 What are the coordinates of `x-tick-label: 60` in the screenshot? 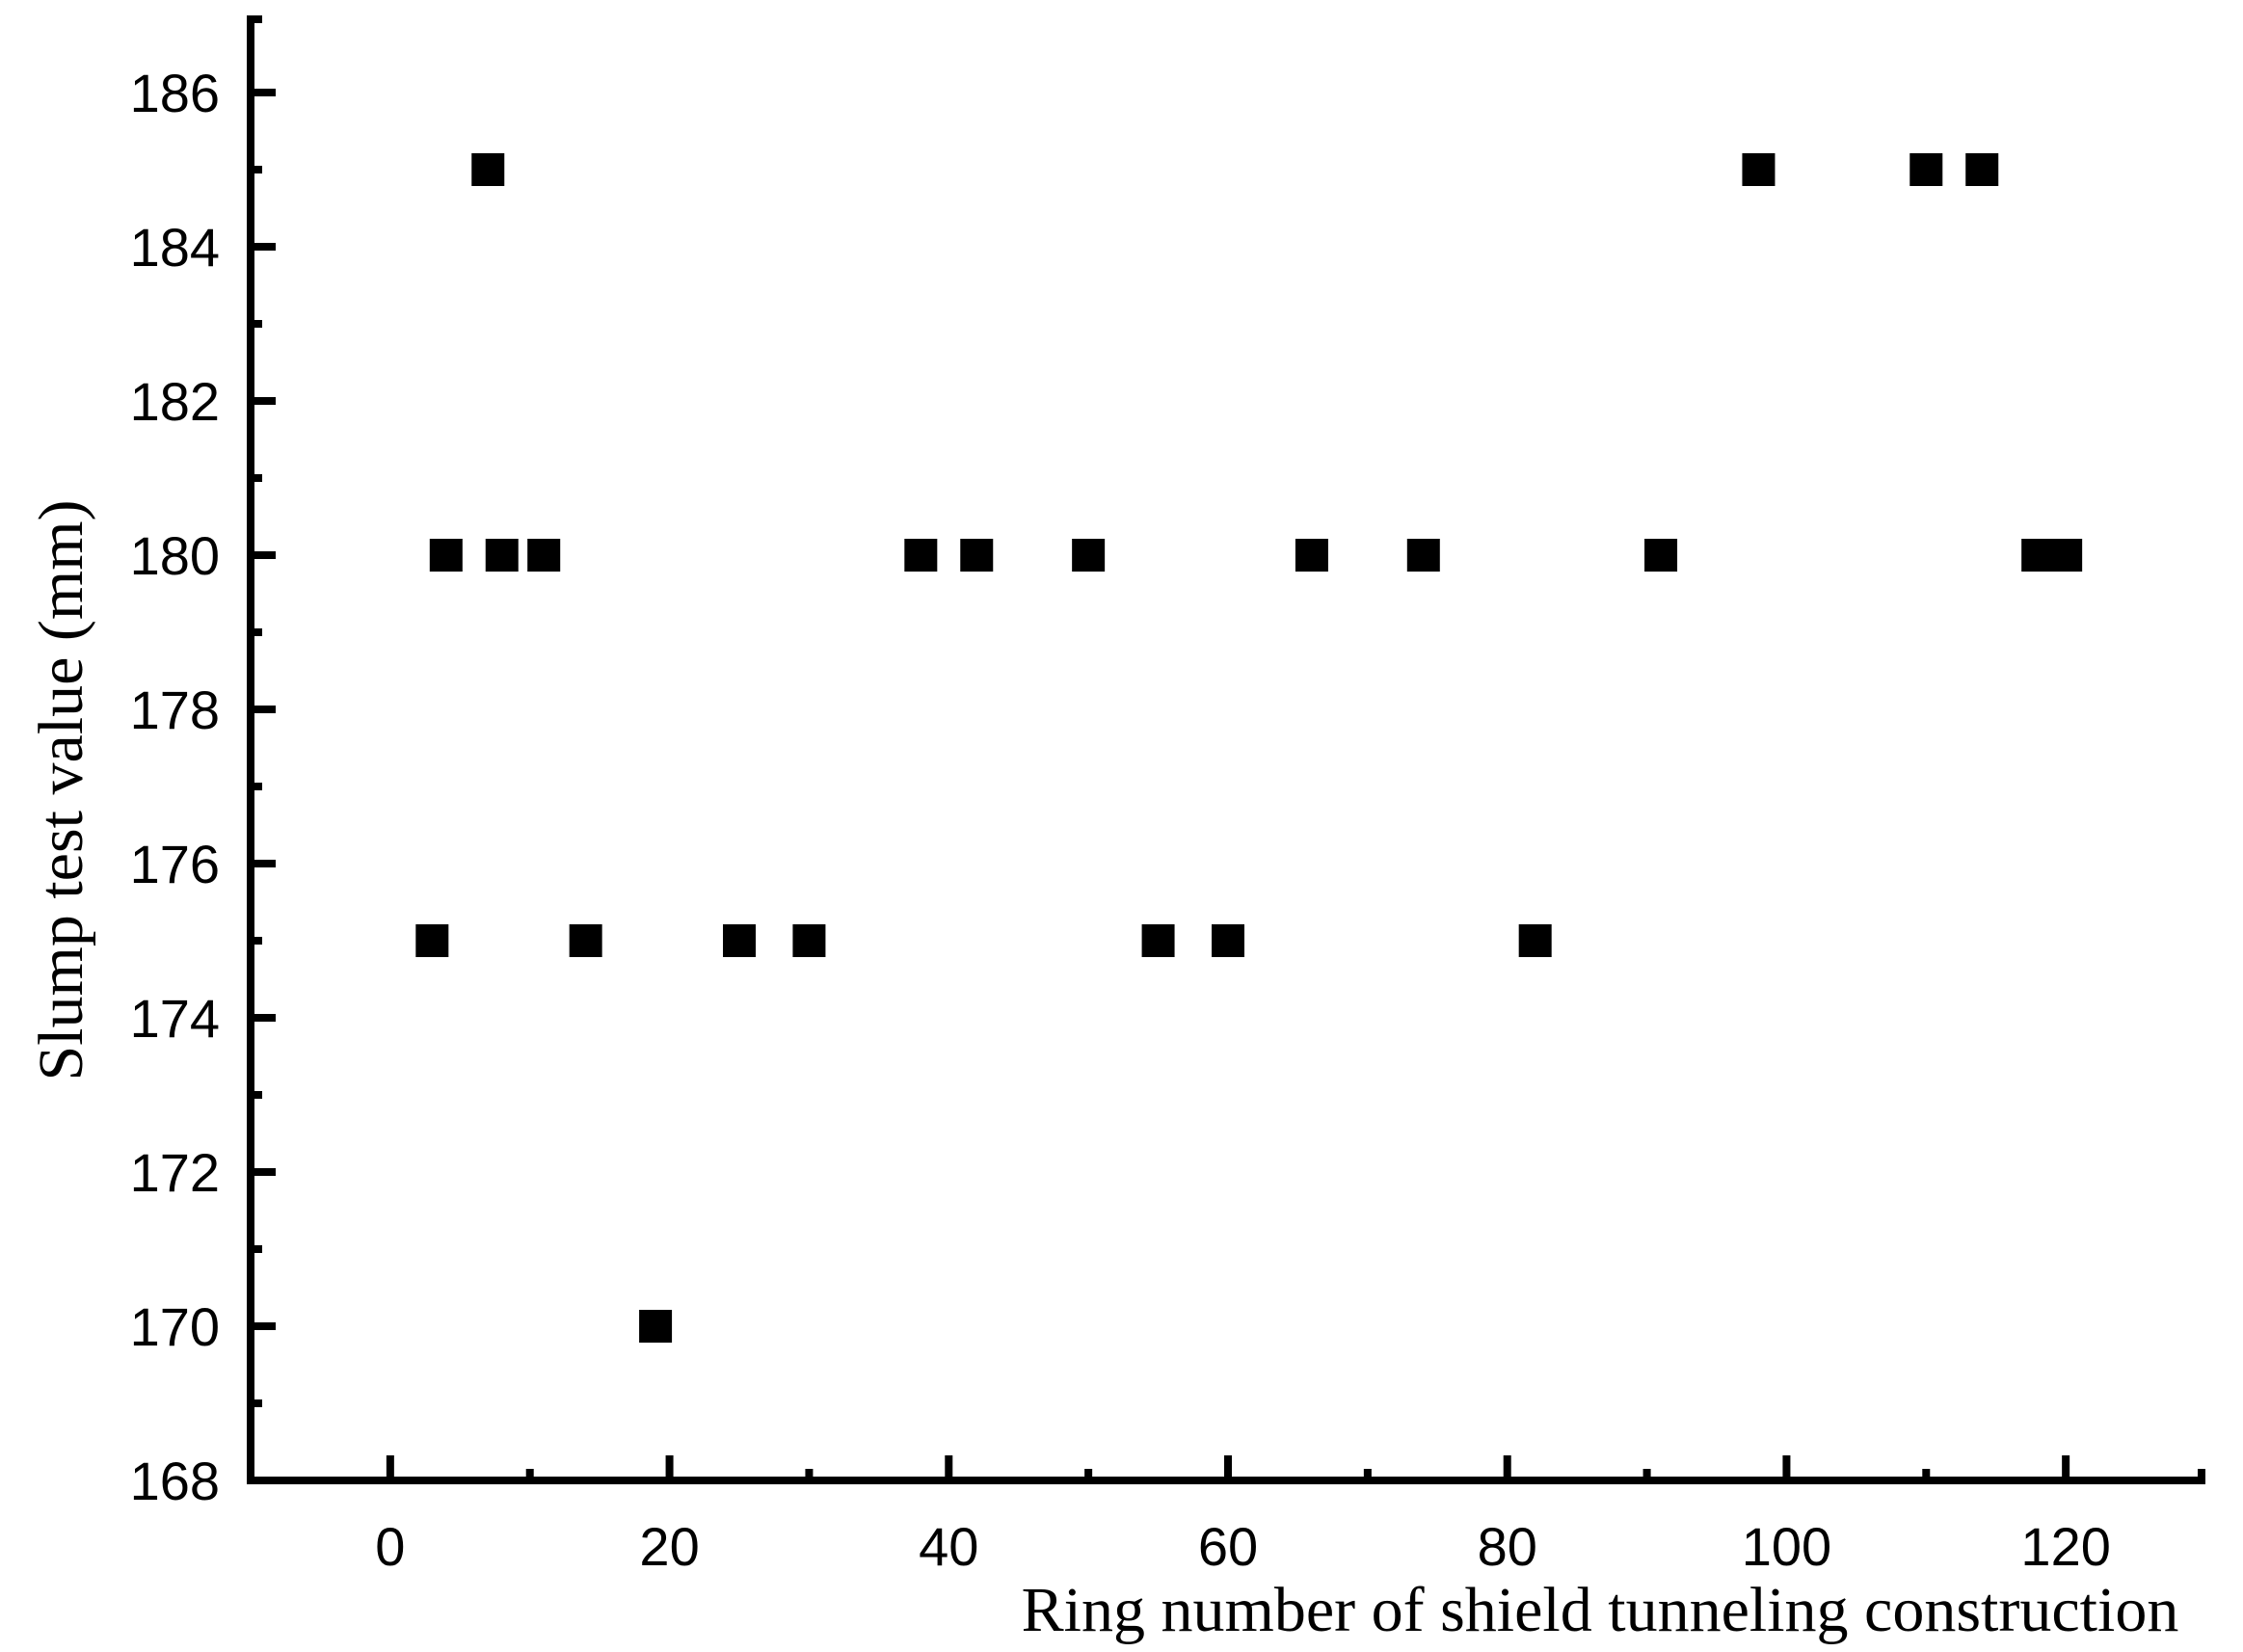 It's located at (1228, 1546).